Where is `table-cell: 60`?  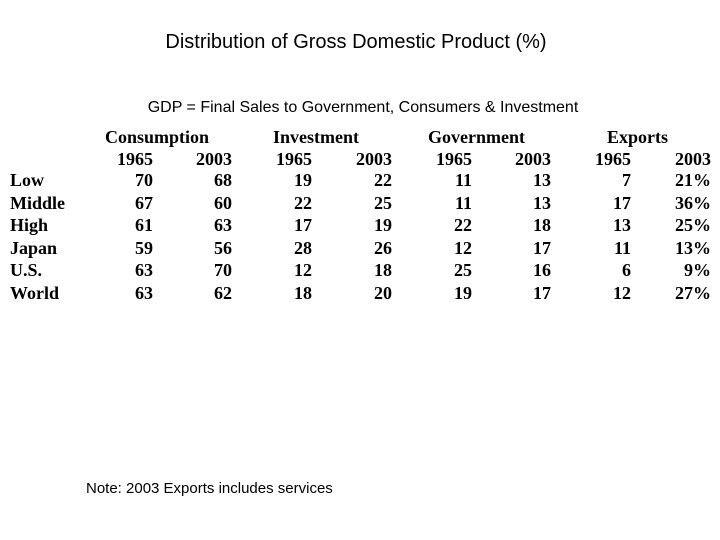
table-cell: 60 is located at coordinates (223, 202).